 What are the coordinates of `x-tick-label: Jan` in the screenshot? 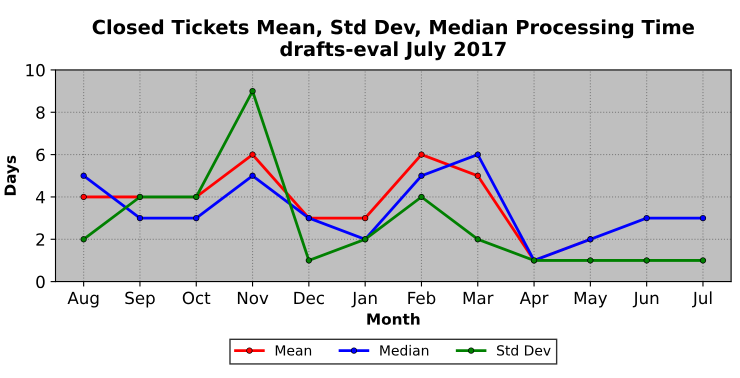 It's located at (364, 300).